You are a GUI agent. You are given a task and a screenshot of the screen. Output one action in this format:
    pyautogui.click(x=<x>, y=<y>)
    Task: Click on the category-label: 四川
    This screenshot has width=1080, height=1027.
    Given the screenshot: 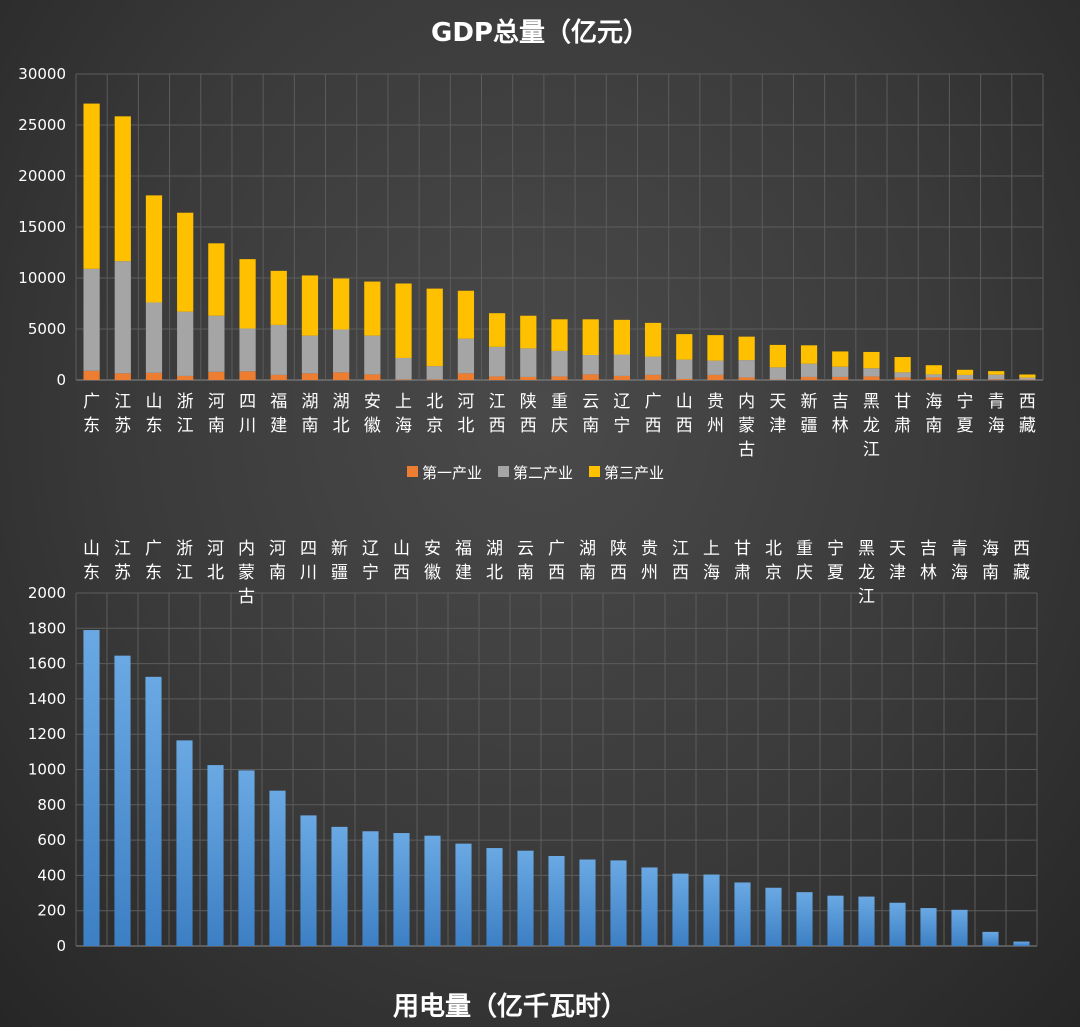 What is the action you would take?
    pyautogui.click(x=308, y=561)
    